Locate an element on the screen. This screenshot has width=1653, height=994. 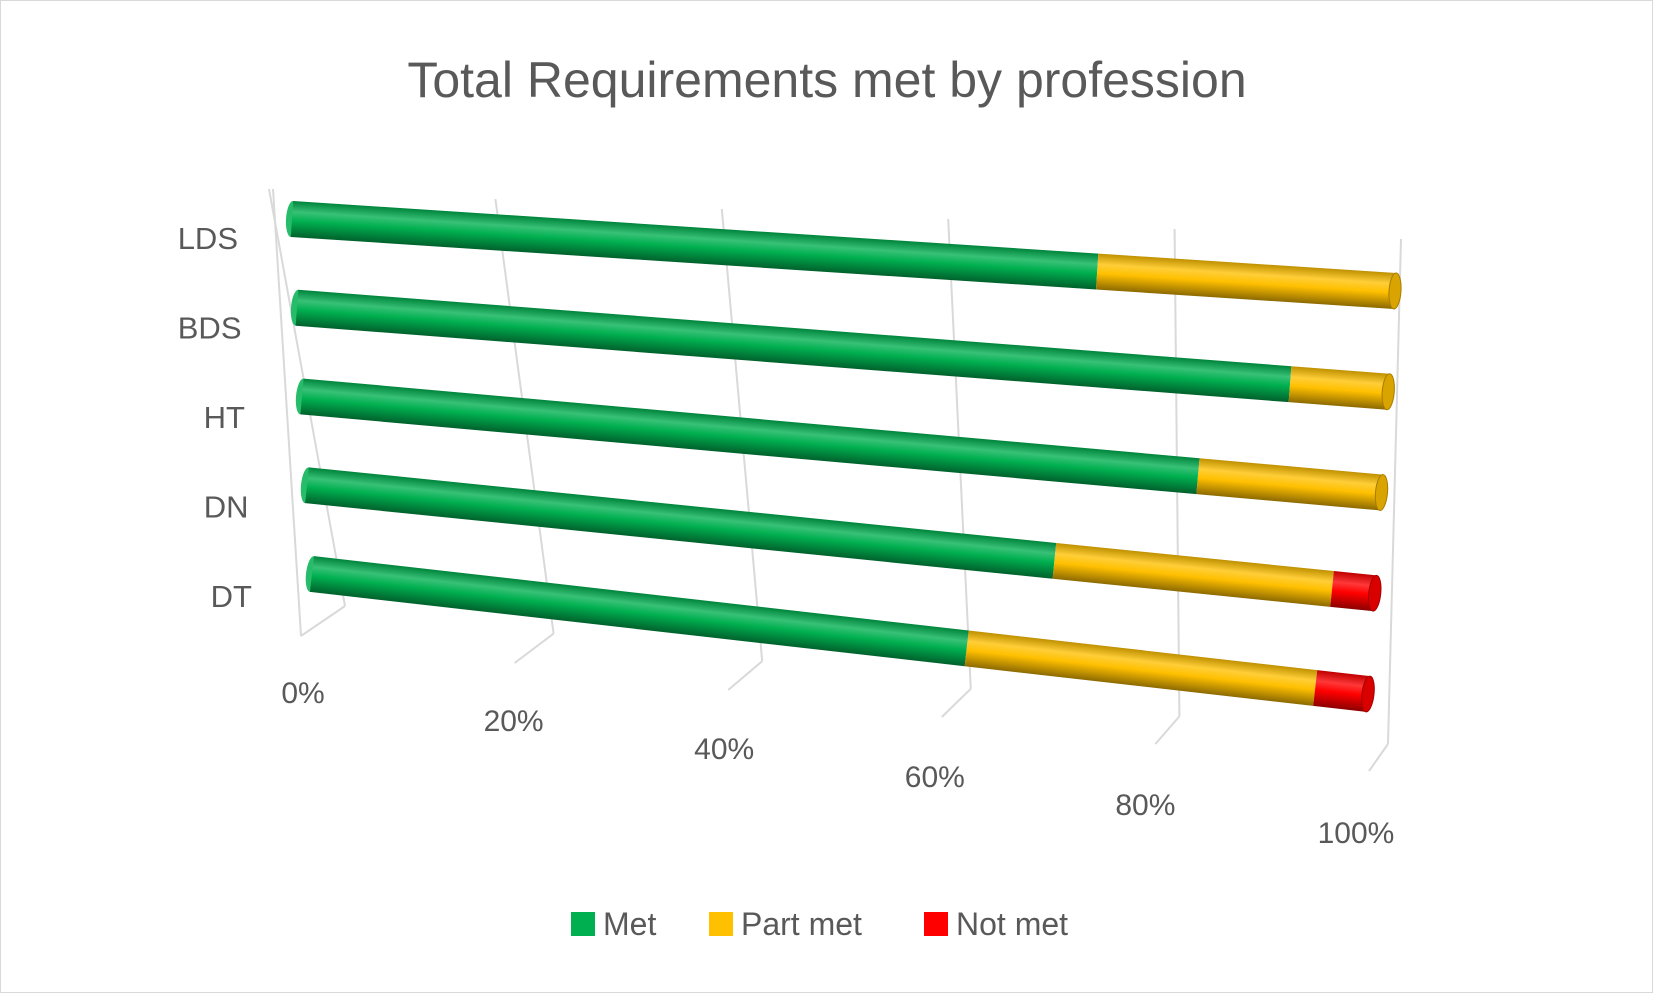
tick-label-20pct: 20% is located at coordinates (514, 721).